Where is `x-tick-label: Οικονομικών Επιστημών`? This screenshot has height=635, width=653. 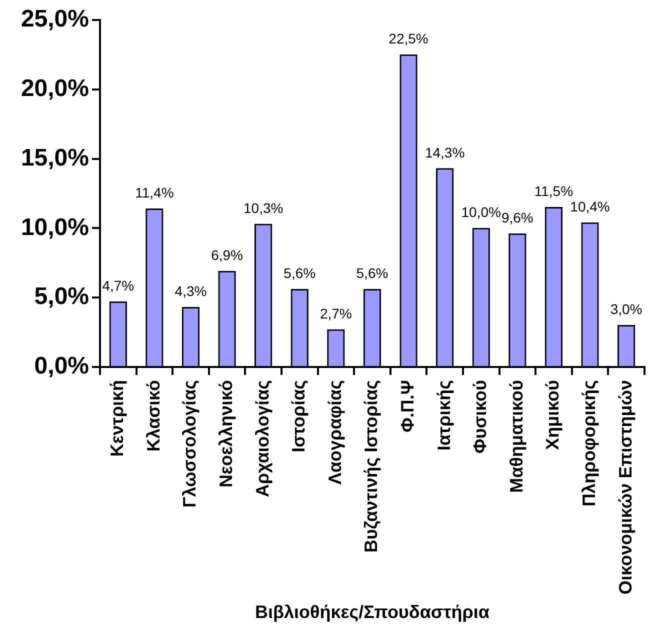
x-tick-label: Οικονομικών Επιστημών is located at coordinates (625, 487).